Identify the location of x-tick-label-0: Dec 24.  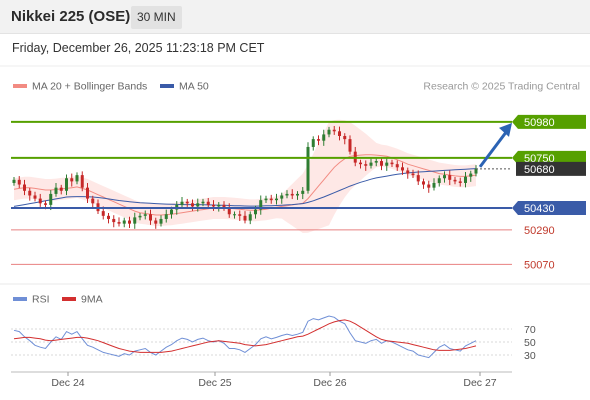
(67, 383).